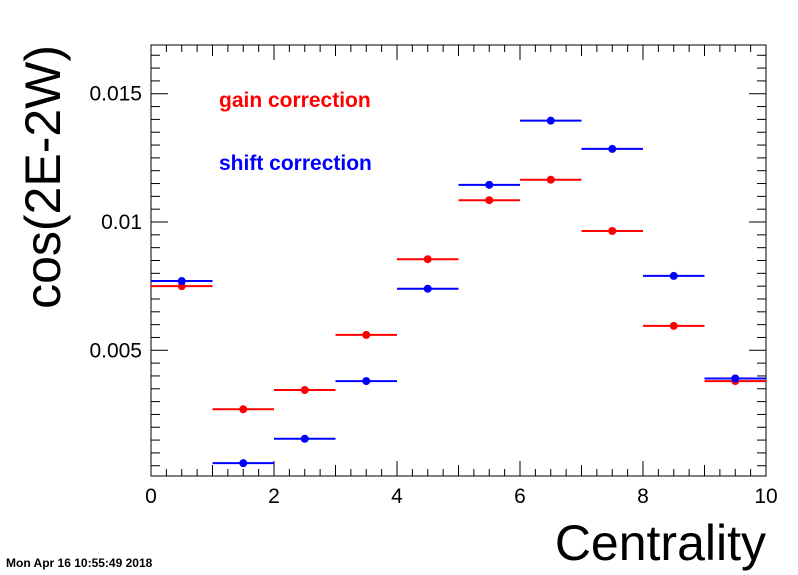 This screenshot has height=575, width=798. Describe the element at coordinates (295, 163) in the screenshot. I see `legend-shift-correction: shift correction` at that location.